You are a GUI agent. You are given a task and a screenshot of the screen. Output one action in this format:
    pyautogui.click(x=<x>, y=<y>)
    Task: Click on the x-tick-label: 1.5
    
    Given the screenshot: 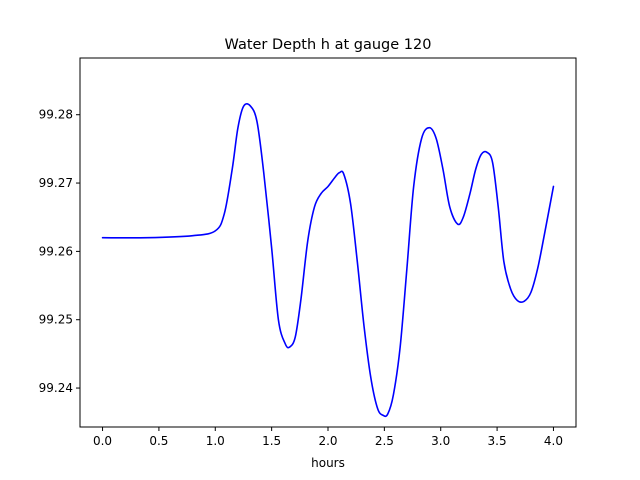 What is the action you would take?
    pyautogui.click(x=271, y=441)
    